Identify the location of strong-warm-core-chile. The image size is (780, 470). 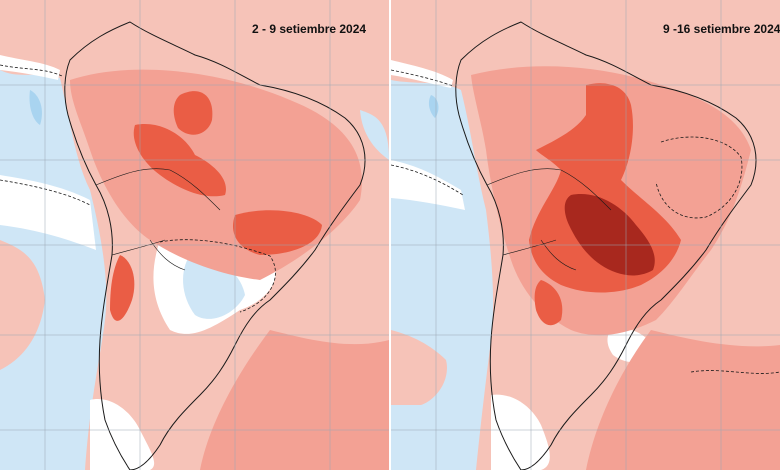
(122, 288).